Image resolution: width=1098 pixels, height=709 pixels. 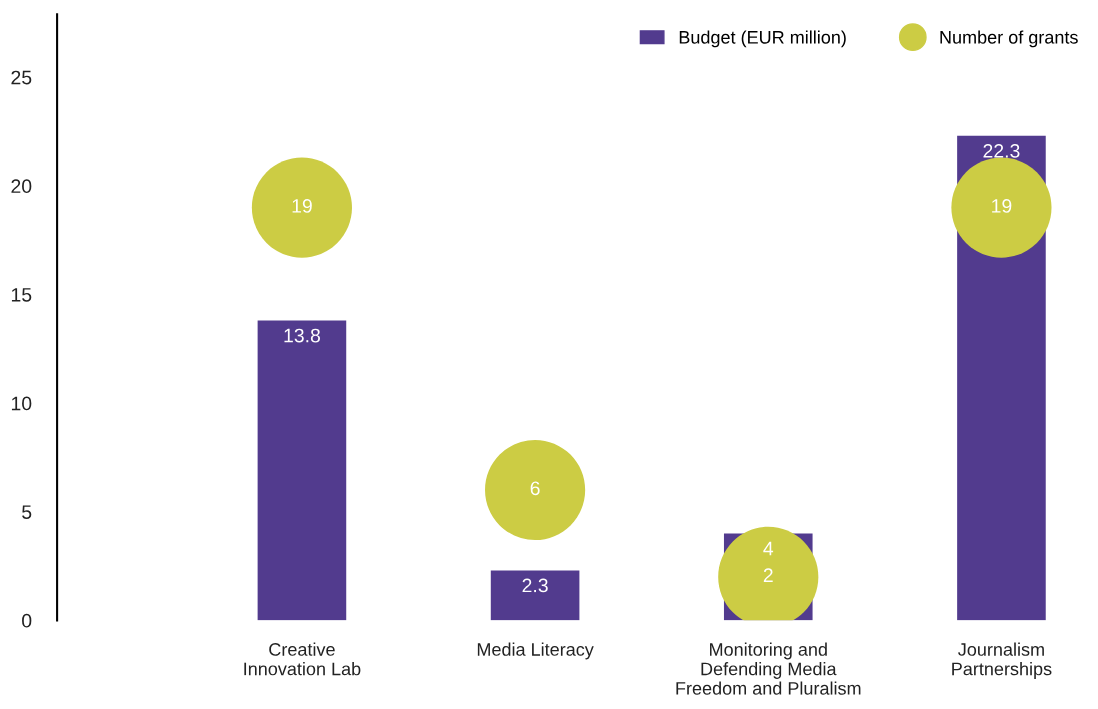 What do you see at coordinates (302, 659) in the screenshot?
I see `x-tick-label: Creative Innovation Lab` at bounding box center [302, 659].